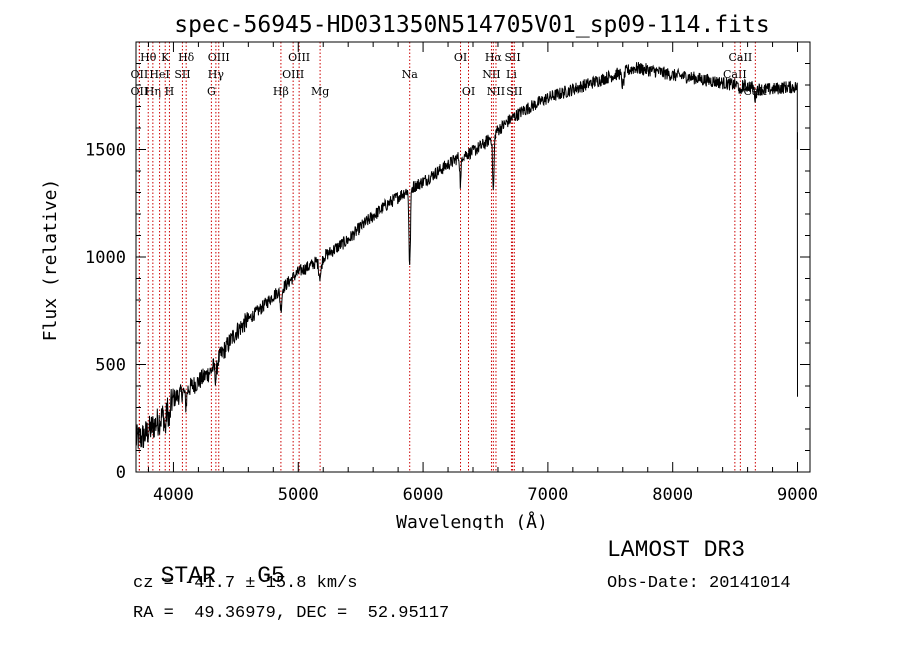 The image size is (900, 649). What do you see at coordinates (491, 74) in the screenshot?
I see `line-marker-label-19: NII` at bounding box center [491, 74].